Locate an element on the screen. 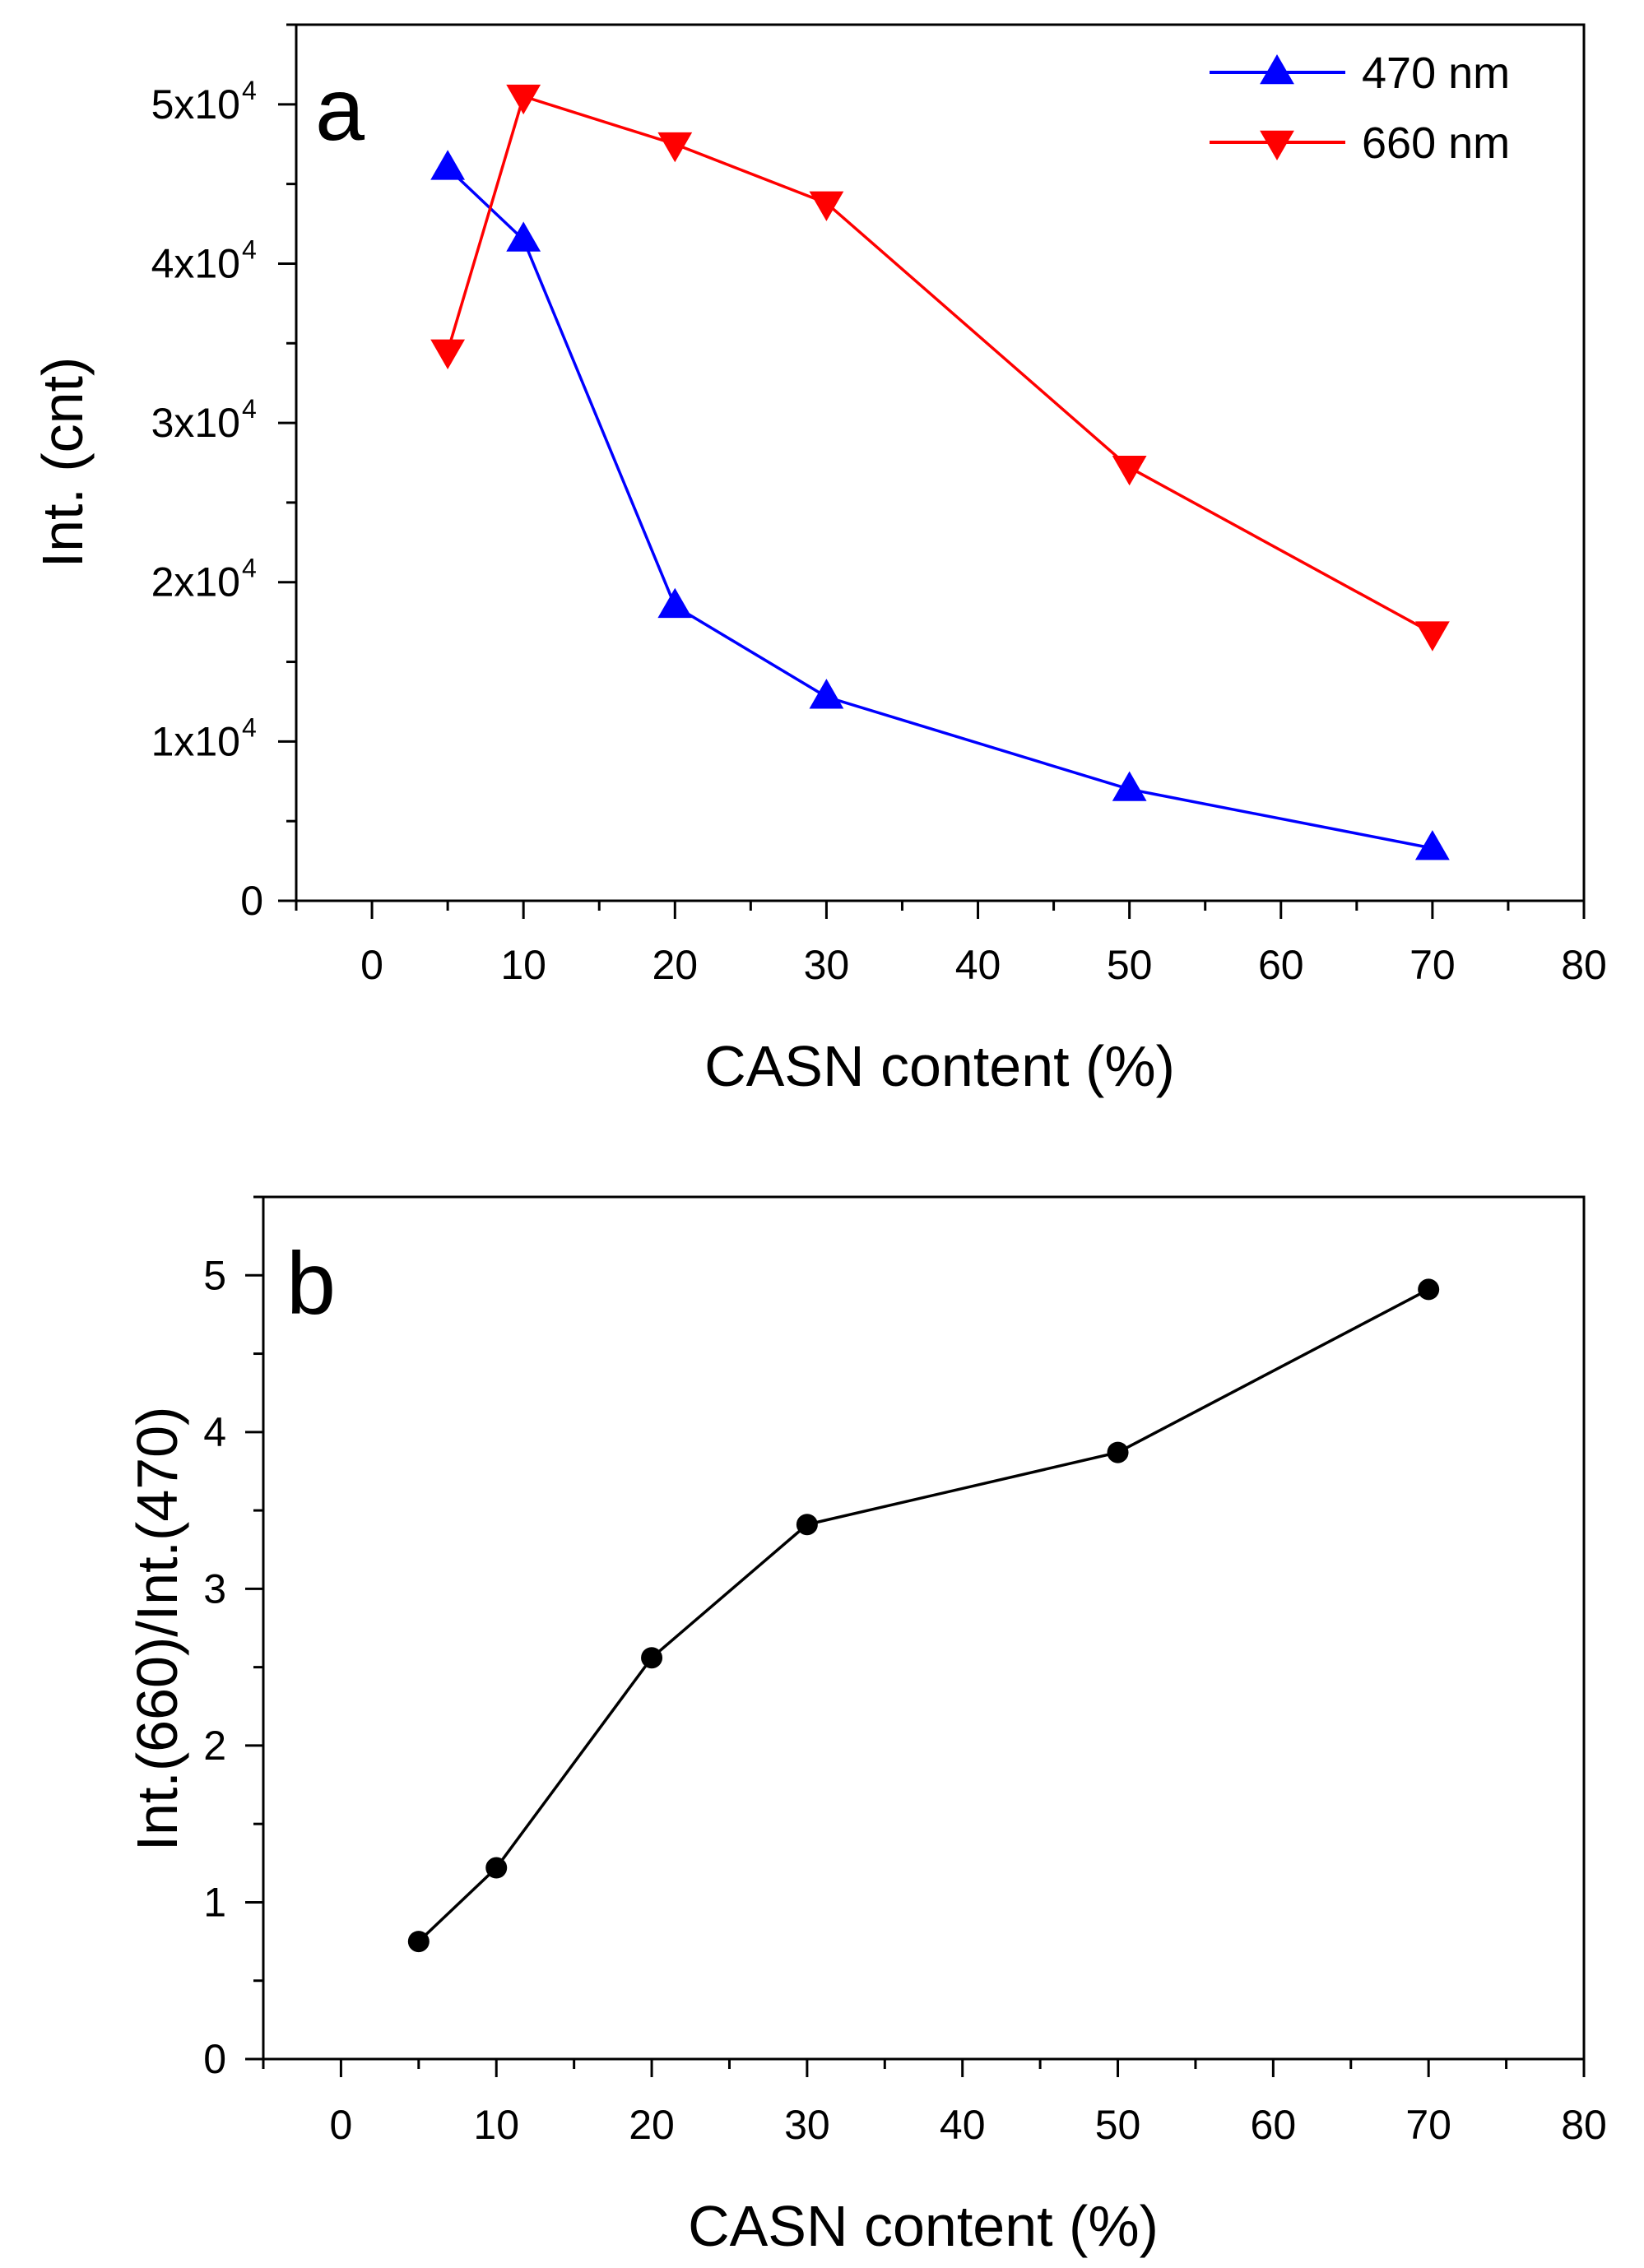  panel-a-x-axis-title: CASN content (%) is located at coordinates (939, 1066).